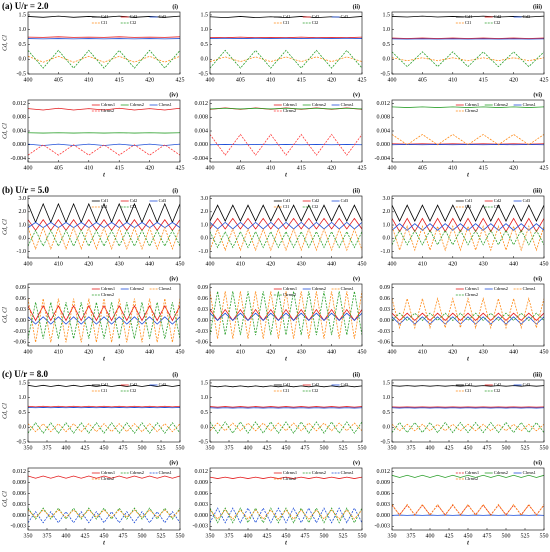 The width and height of the screenshot is (550, 552). Describe the element at coordinates (537, 6) in the screenshot. I see `panel-index: (iii)` at that location.